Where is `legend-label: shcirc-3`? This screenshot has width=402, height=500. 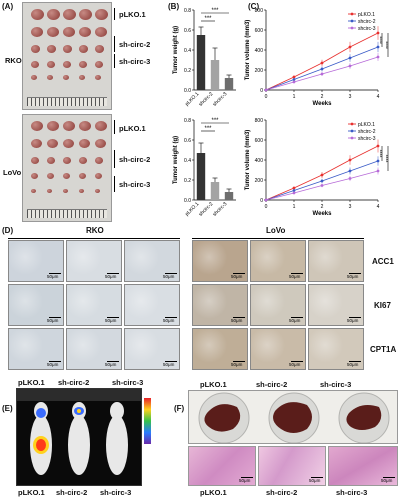 legend-label: shcirc-3 is located at coordinates (367, 29).